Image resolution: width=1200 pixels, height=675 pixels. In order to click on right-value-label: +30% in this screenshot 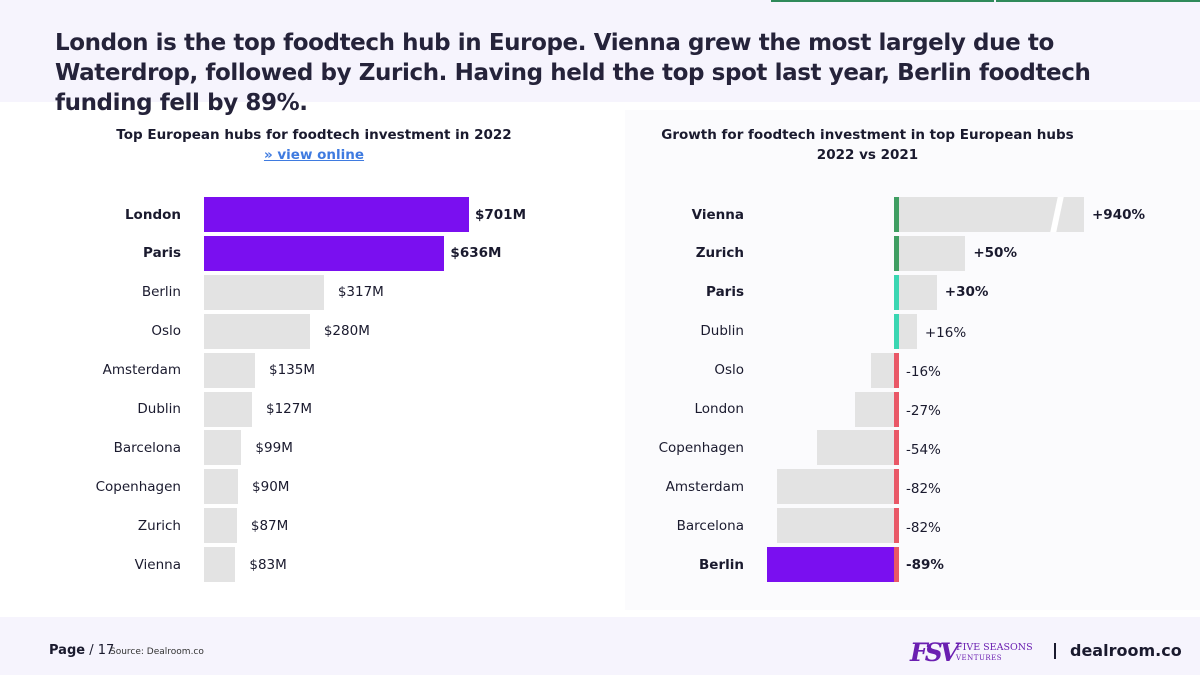, I will do `click(966, 292)`.